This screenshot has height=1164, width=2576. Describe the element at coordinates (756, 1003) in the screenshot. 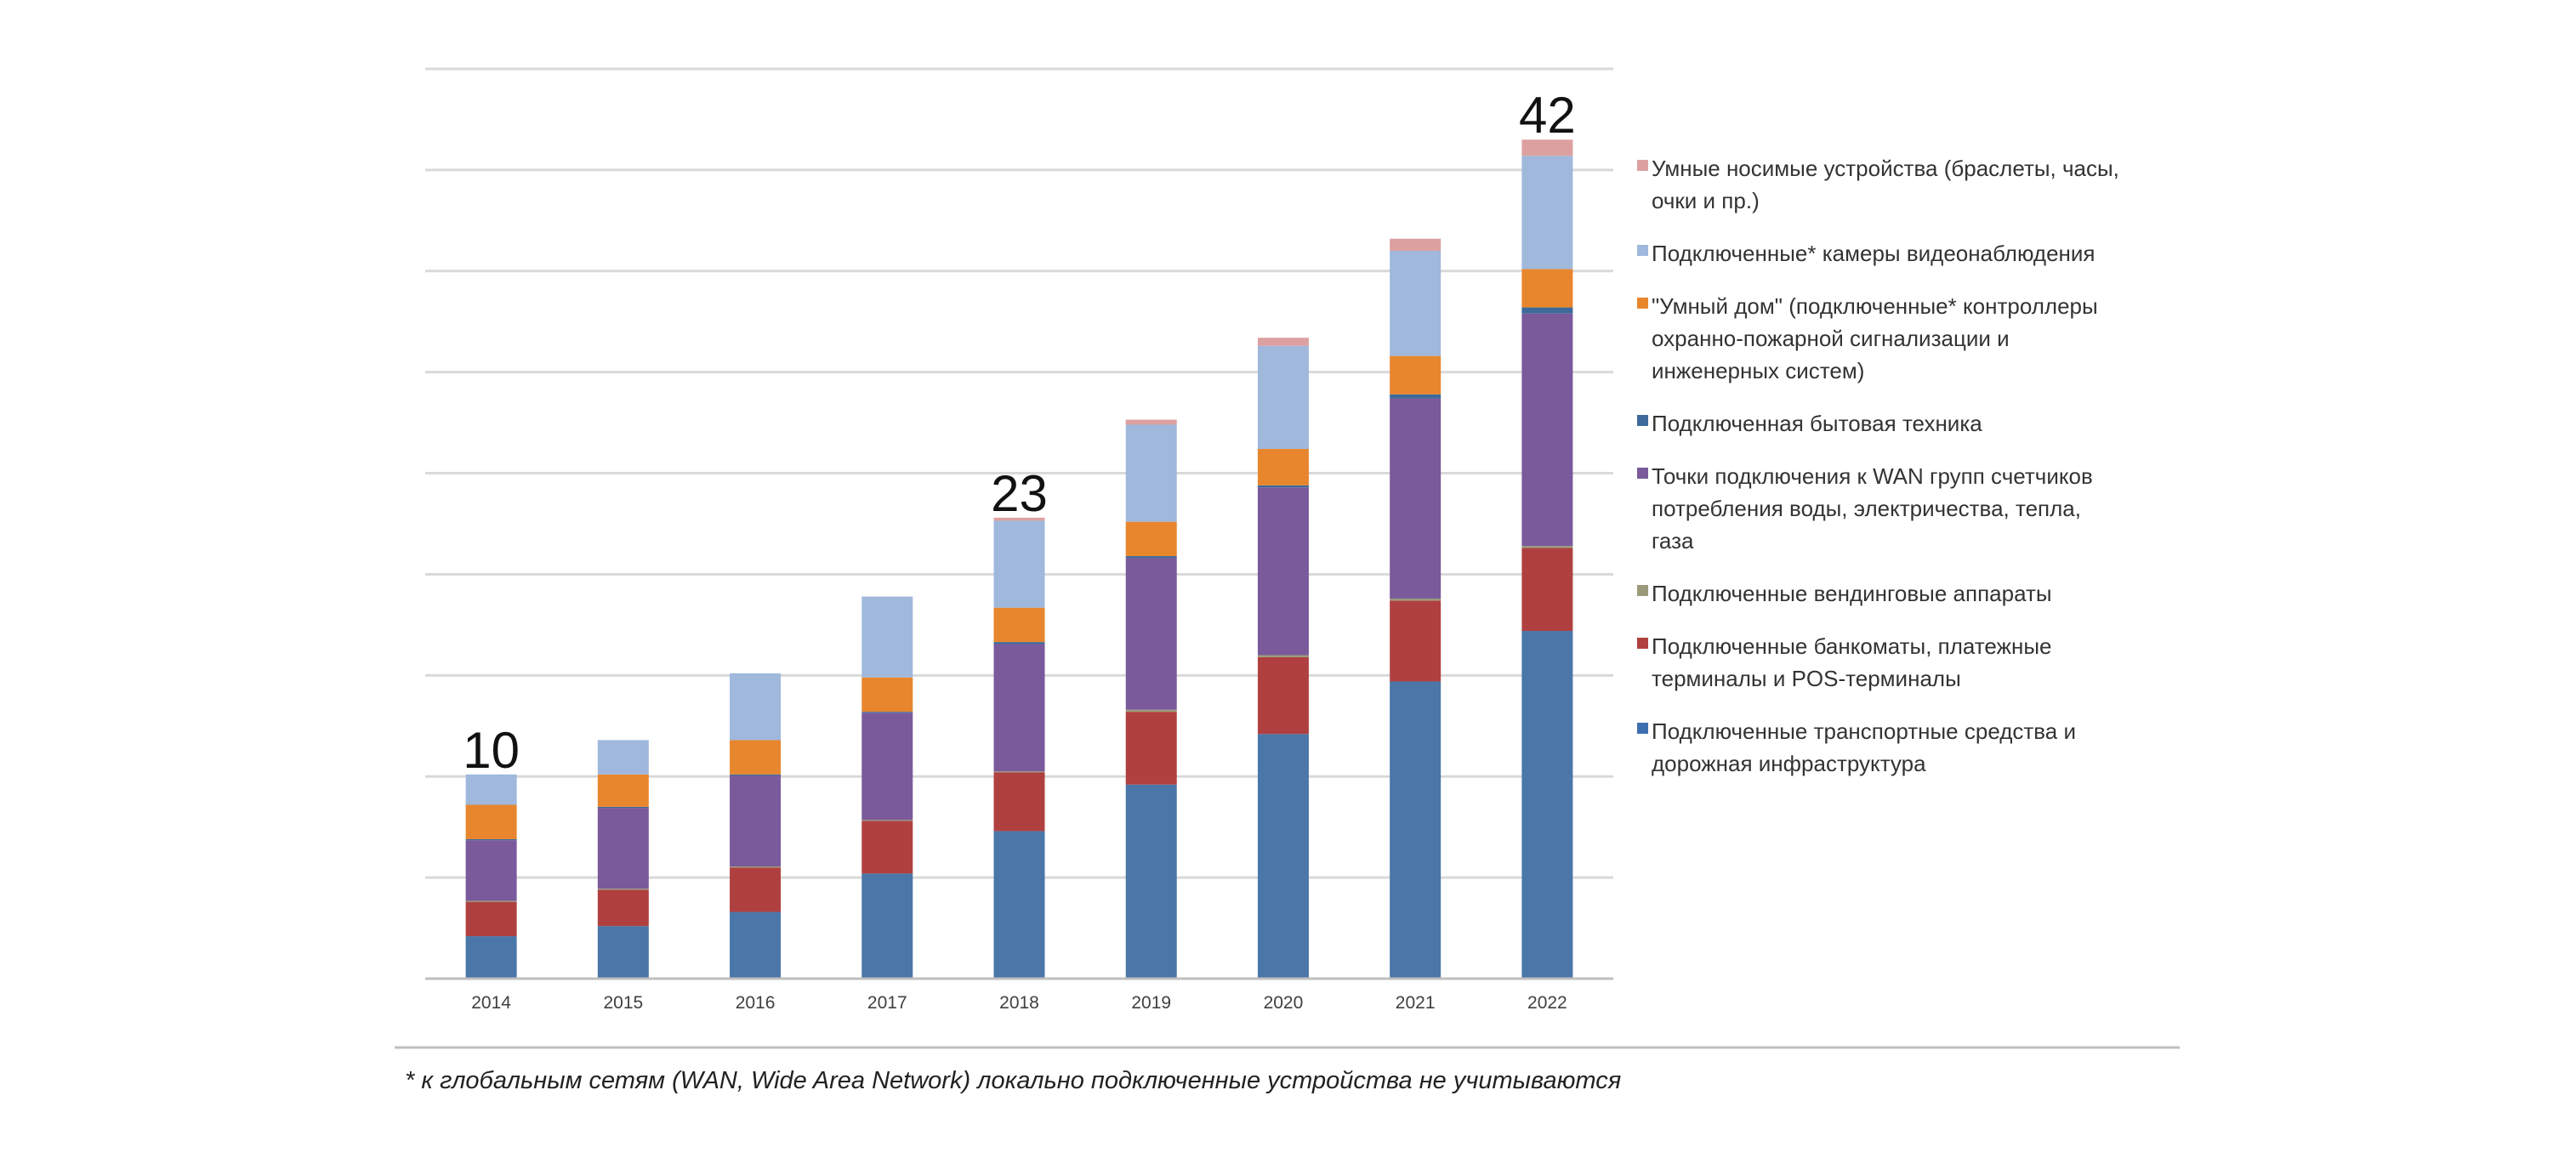

I see `x-tick-label: 2016` at that location.